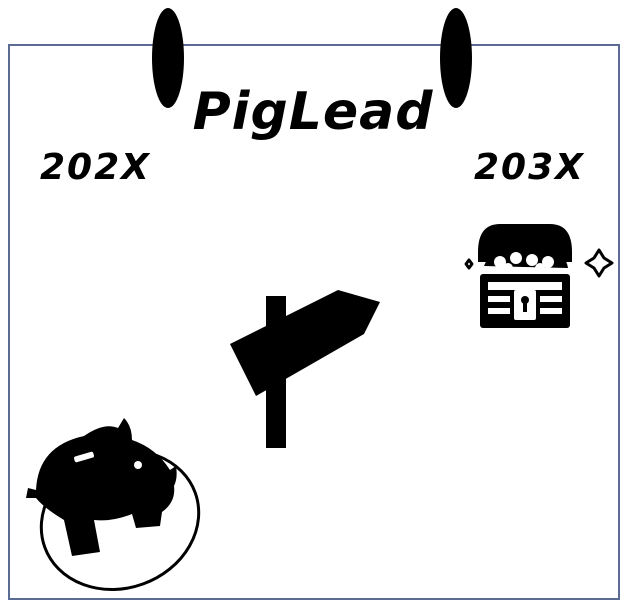  I want to click on binder-ring-left, so click(168, 58).